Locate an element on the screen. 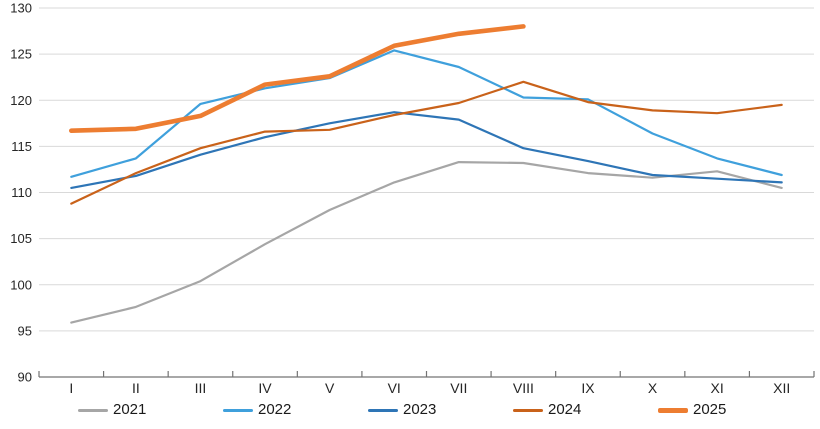  legend-label: 2021 is located at coordinates (130, 409).